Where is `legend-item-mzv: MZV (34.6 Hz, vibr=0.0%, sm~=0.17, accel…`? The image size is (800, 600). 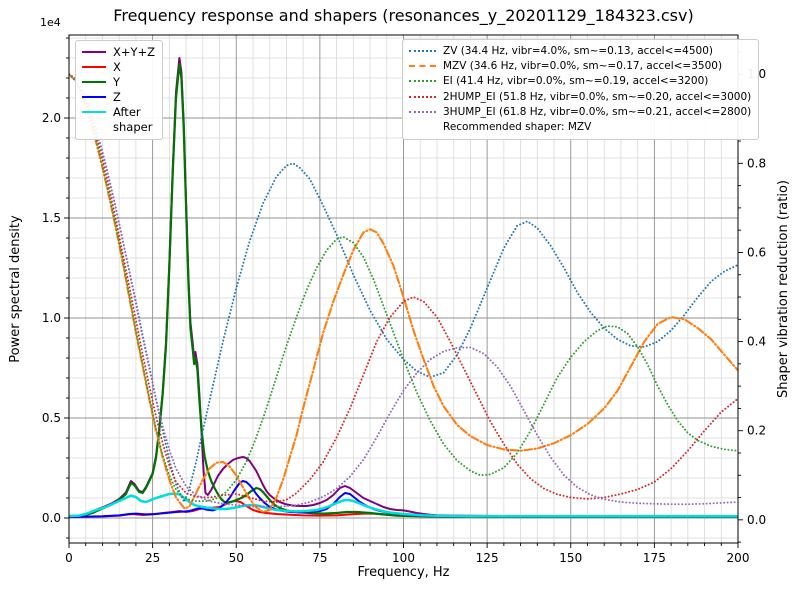 legend-item-mzv: MZV (34.6 Hz, vibr=0.0%, sm~=0.17, accel… is located at coordinates (580, 66).